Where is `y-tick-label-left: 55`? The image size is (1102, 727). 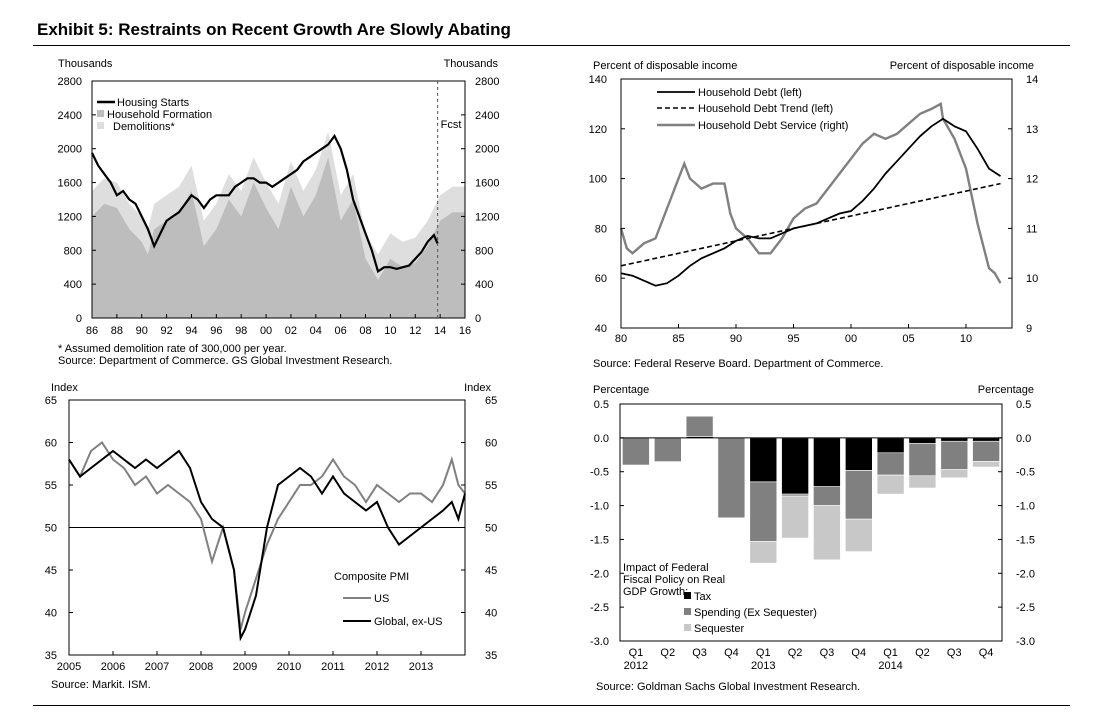
y-tick-label-left: 55 is located at coordinates (51, 486).